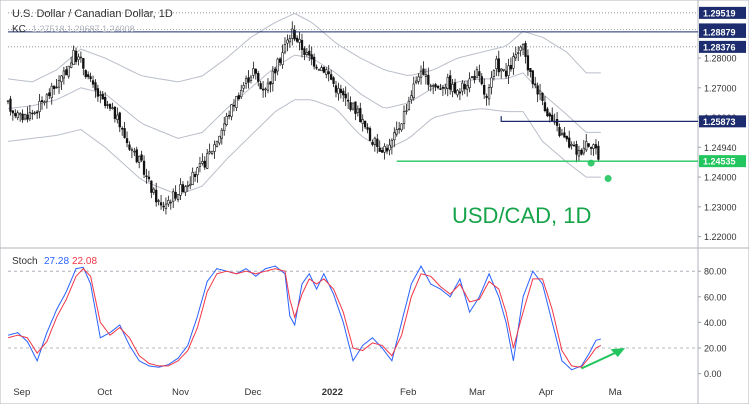  I want to click on watermark-label: USD/CAD, 1D, so click(521, 215).